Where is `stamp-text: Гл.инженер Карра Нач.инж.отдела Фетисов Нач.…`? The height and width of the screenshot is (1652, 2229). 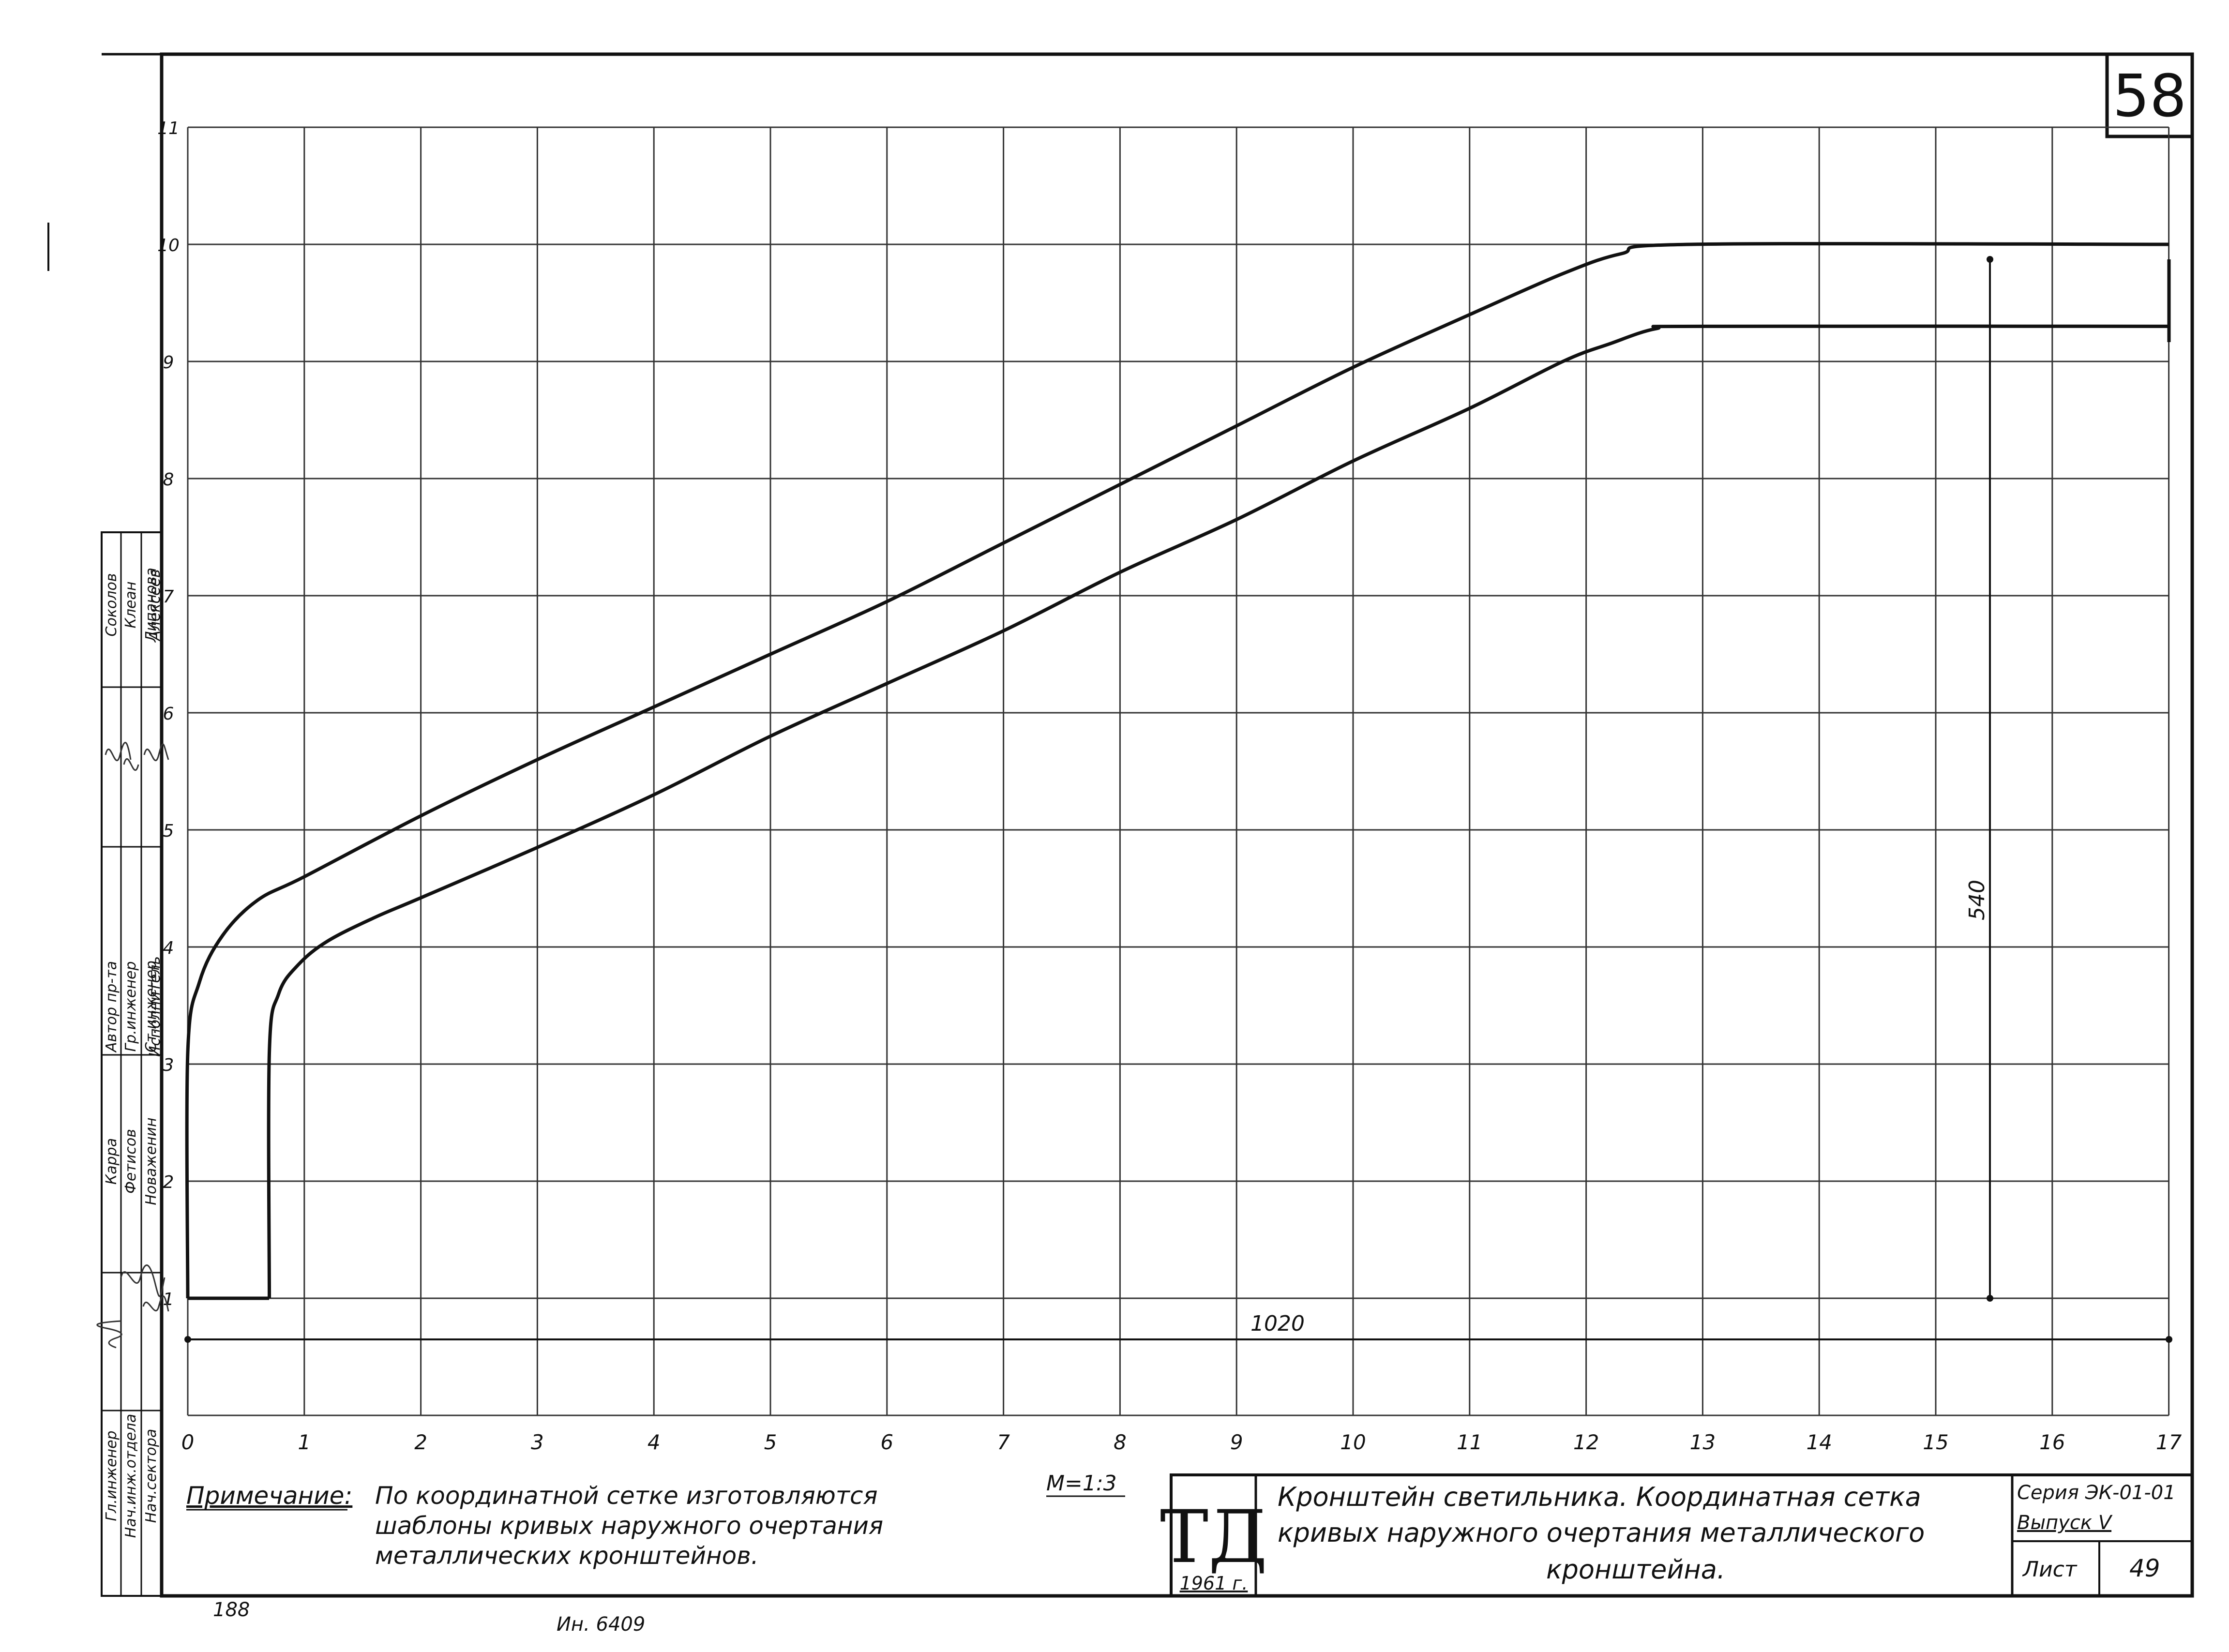
stamp-text: Гл.инженер Карра Нач.инж.отдела Фетисов Нач.… is located at coordinates (133, 1053).